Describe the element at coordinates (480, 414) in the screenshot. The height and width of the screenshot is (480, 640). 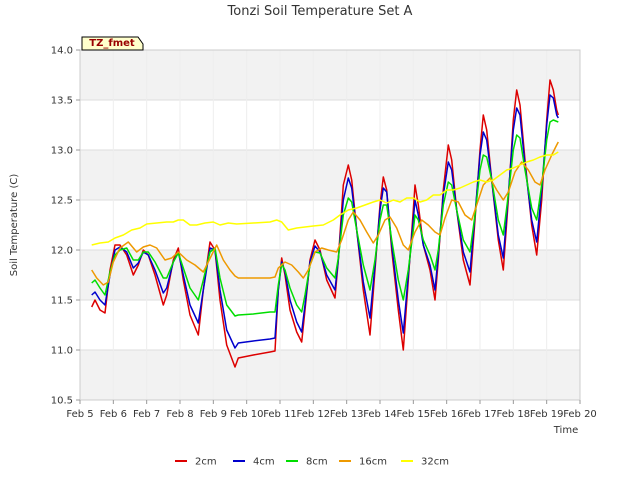
I see `x-tick-label: Feb 17` at that location.